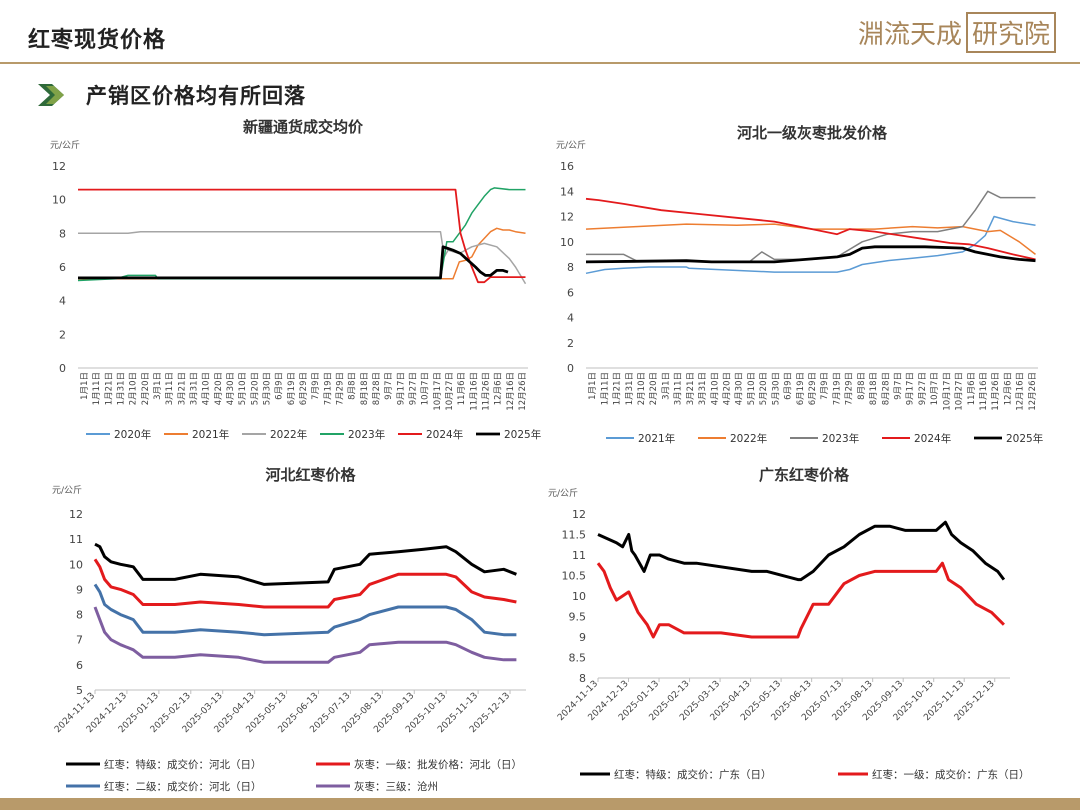 The height and width of the screenshot is (810, 1080). I want to click on x-tick-label: 5月10日, so click(243, 388).